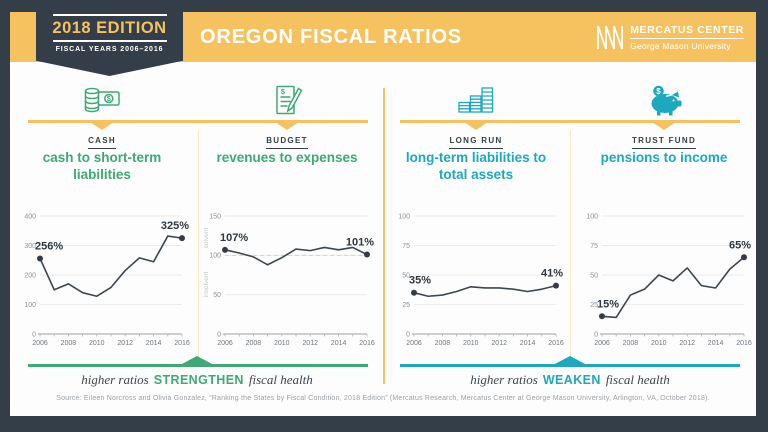  What do you see at coordinates (360, 243) in the screenshot?
I see `svg-text: 101%` at bounding box center [360, 243].